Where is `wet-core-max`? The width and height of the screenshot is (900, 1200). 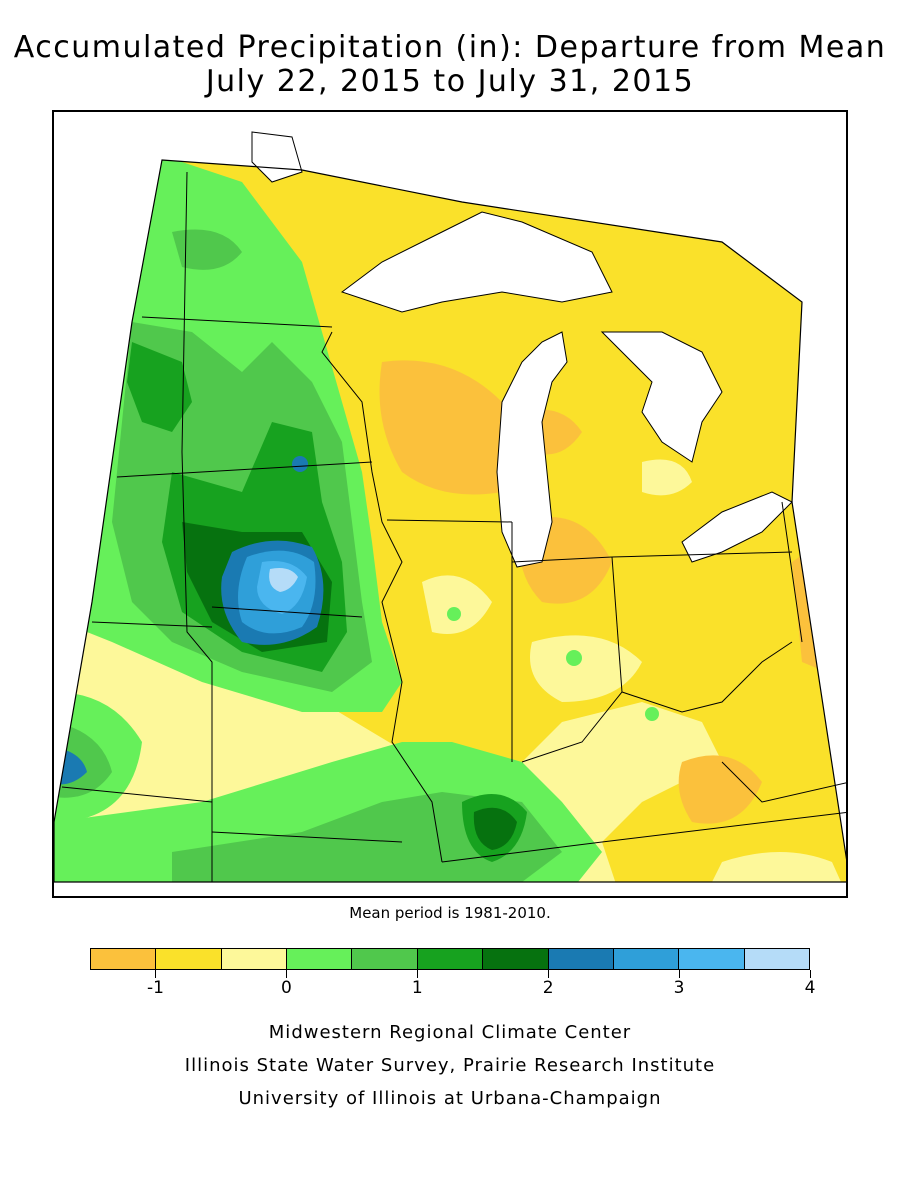 wet-core-max is located at coordinates (283, 580).